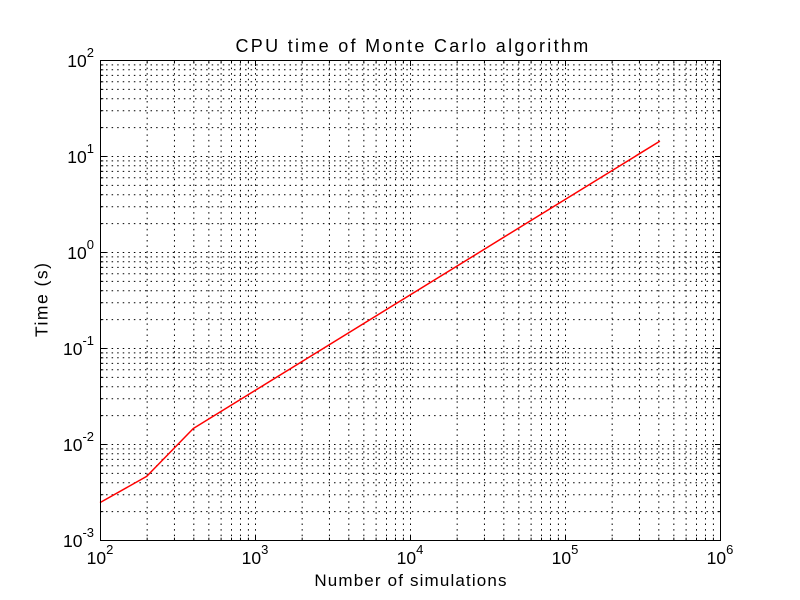  What do you see at coordinates (410, 580) in the screenshot?
I see `svg-text: Number of simulations` at bounding box center [410, 580].